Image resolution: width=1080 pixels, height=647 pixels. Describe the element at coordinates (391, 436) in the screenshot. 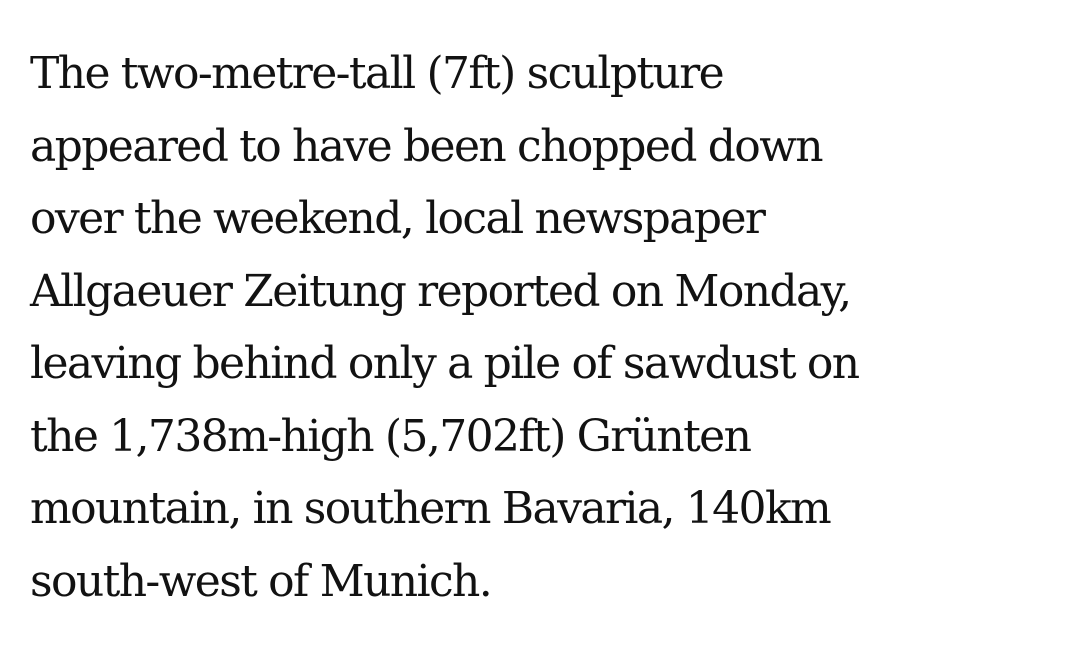

I see `paragraph-line: the 1,738m-high (5,702ft) Grünten` at that location.